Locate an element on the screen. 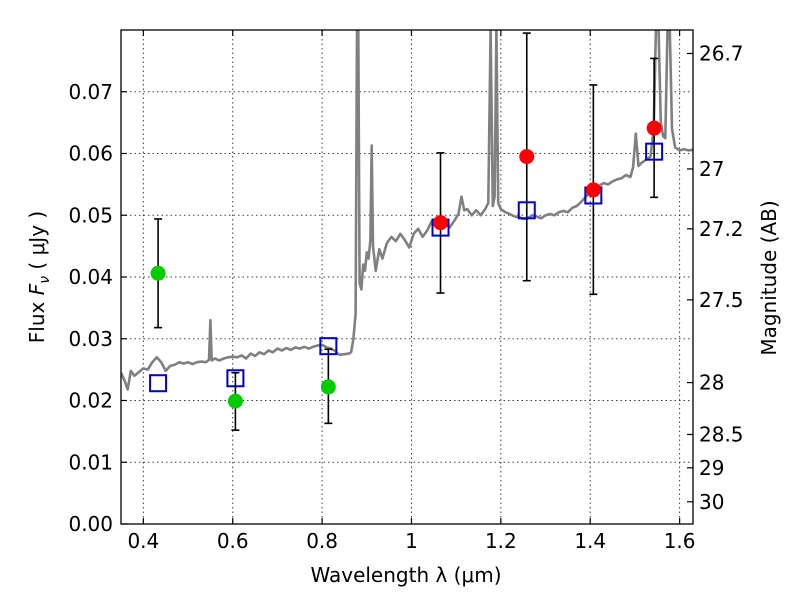  magnitude-tick-label: 30 is located at coordinates (711, 502).